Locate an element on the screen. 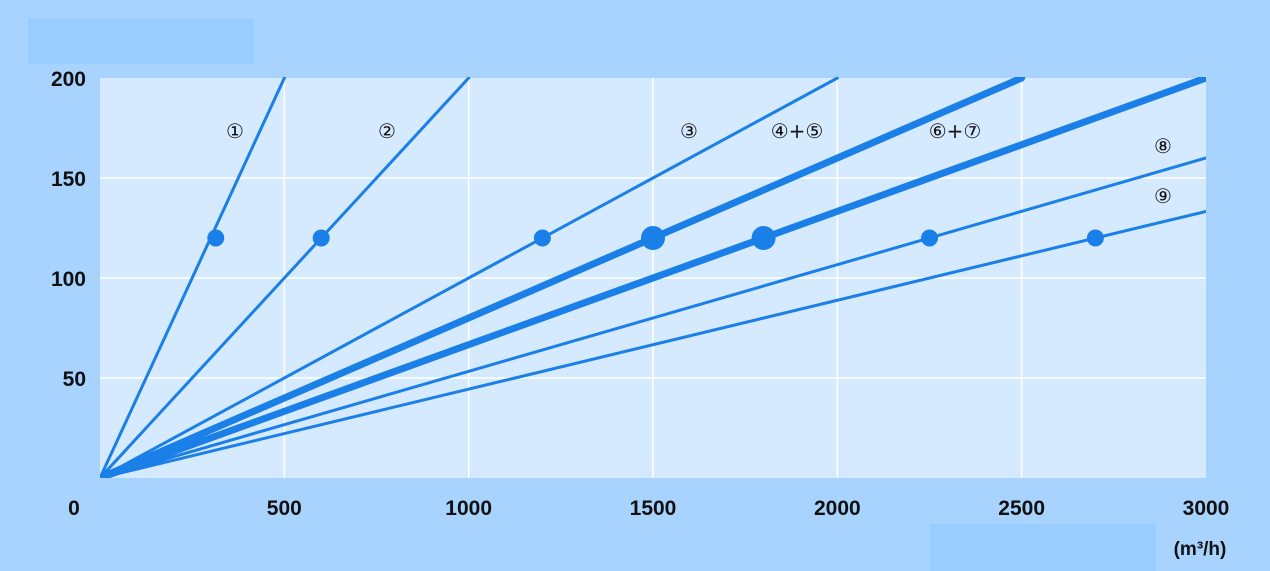  x-tick-label: 1500 is located at coordinates (653, 508).